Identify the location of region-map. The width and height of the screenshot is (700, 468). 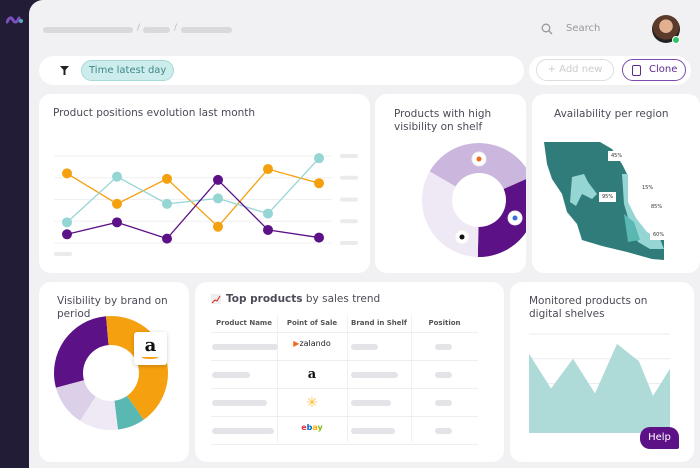
(604, 201).